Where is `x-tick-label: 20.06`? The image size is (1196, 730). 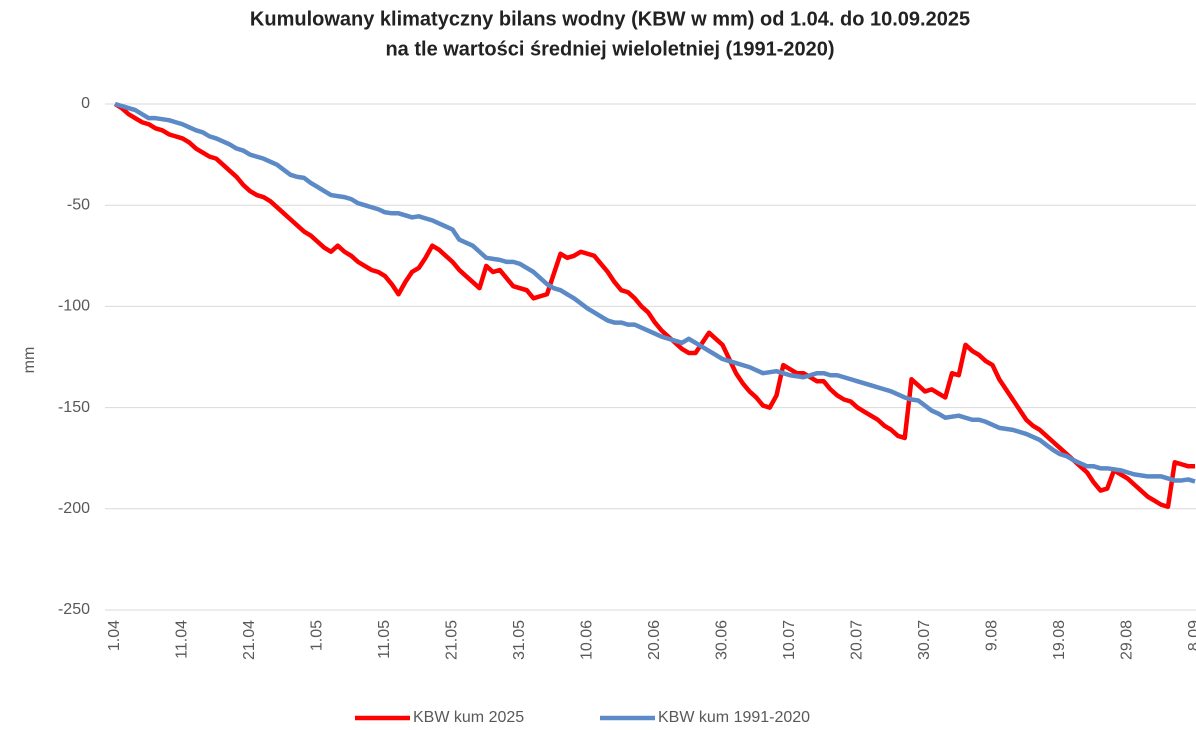 x-tick-label: 20.06 is located at coordinates (654, 640).